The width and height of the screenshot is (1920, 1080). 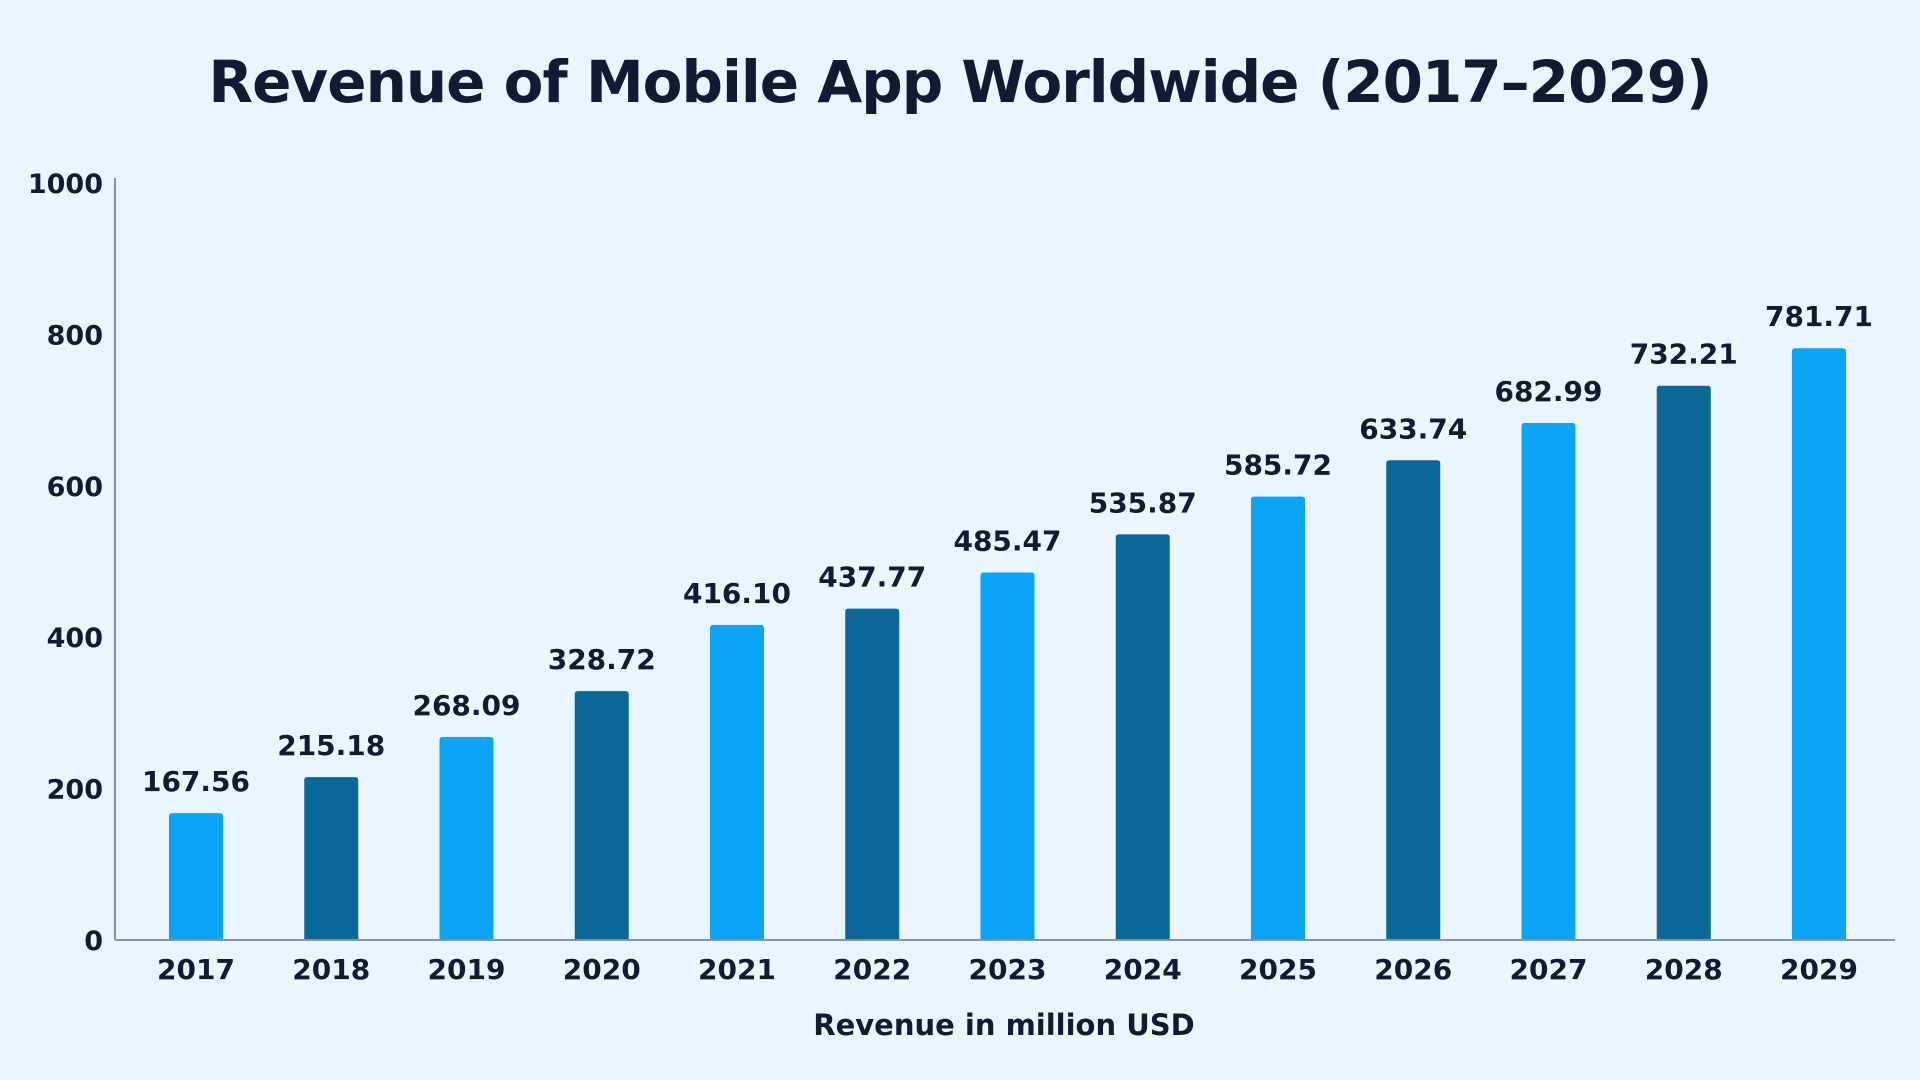 What do you see at coordinates (1683, 662) in the screenshot?
I see `bar-2028` at bounding box center [1683, 662].